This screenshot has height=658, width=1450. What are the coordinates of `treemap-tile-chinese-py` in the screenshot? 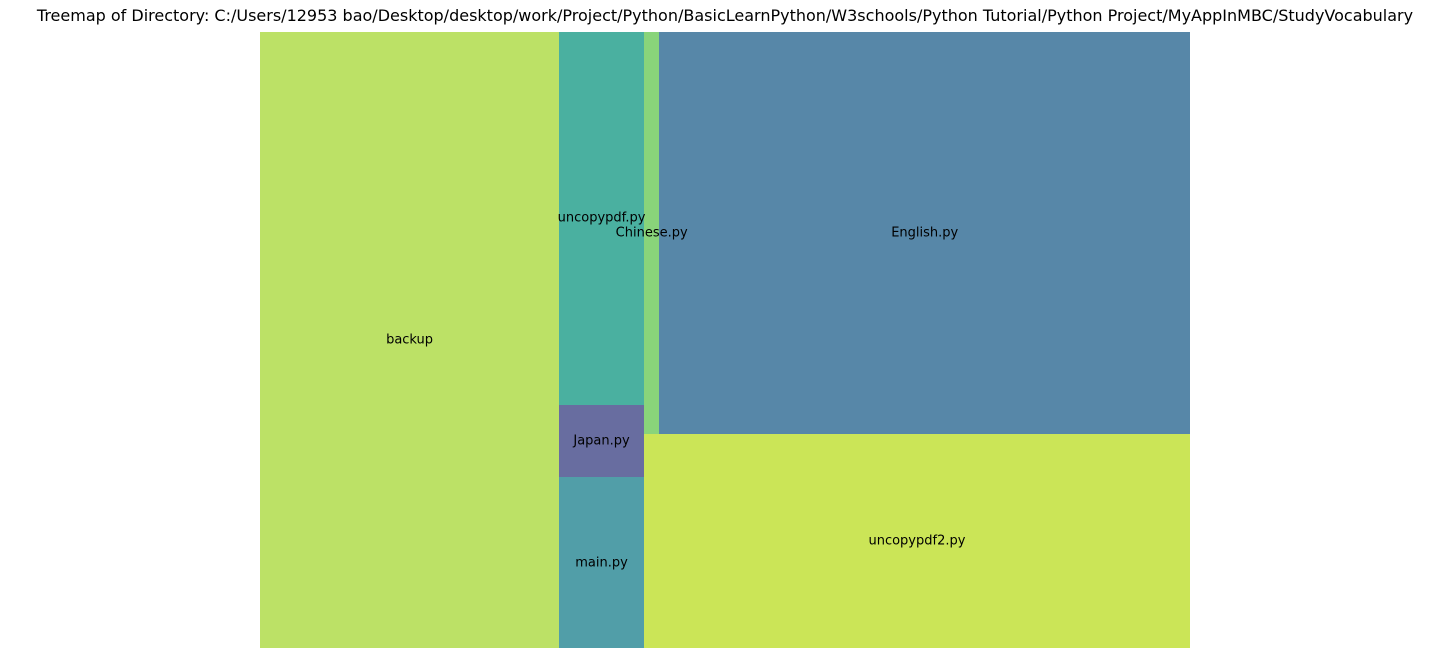 It's located at (651, 233).